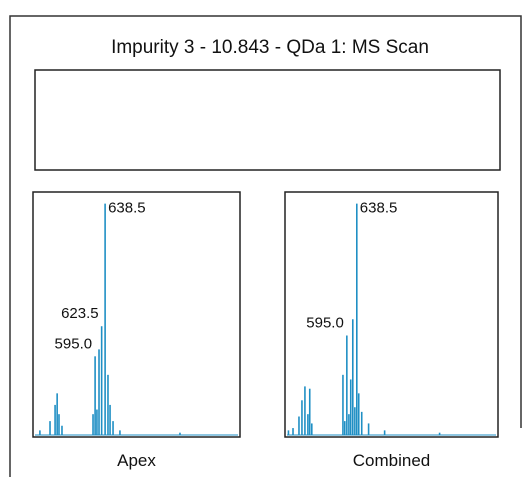  What do you see at coordinates (80, 313) in the screenshot?
I see `peak-label: 623.5` at bounding box center [80, 313].